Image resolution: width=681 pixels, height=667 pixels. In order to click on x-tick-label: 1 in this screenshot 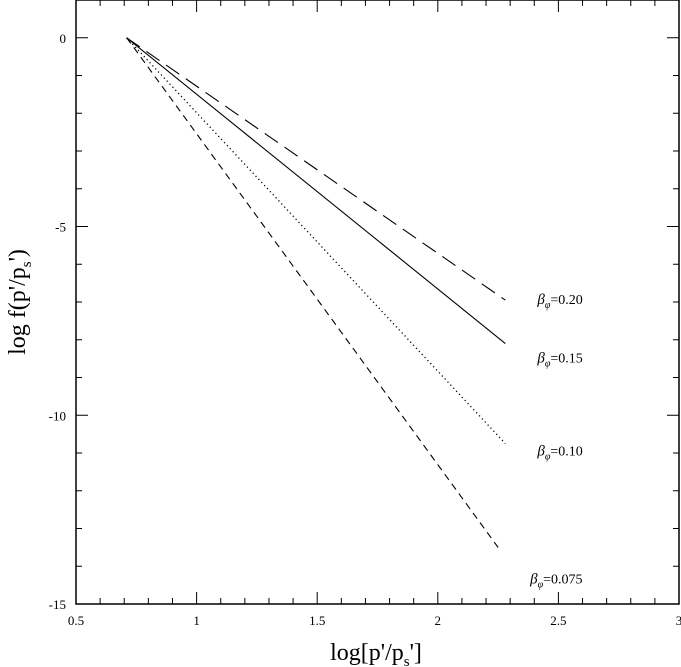, I will do `click(196, 620)`.